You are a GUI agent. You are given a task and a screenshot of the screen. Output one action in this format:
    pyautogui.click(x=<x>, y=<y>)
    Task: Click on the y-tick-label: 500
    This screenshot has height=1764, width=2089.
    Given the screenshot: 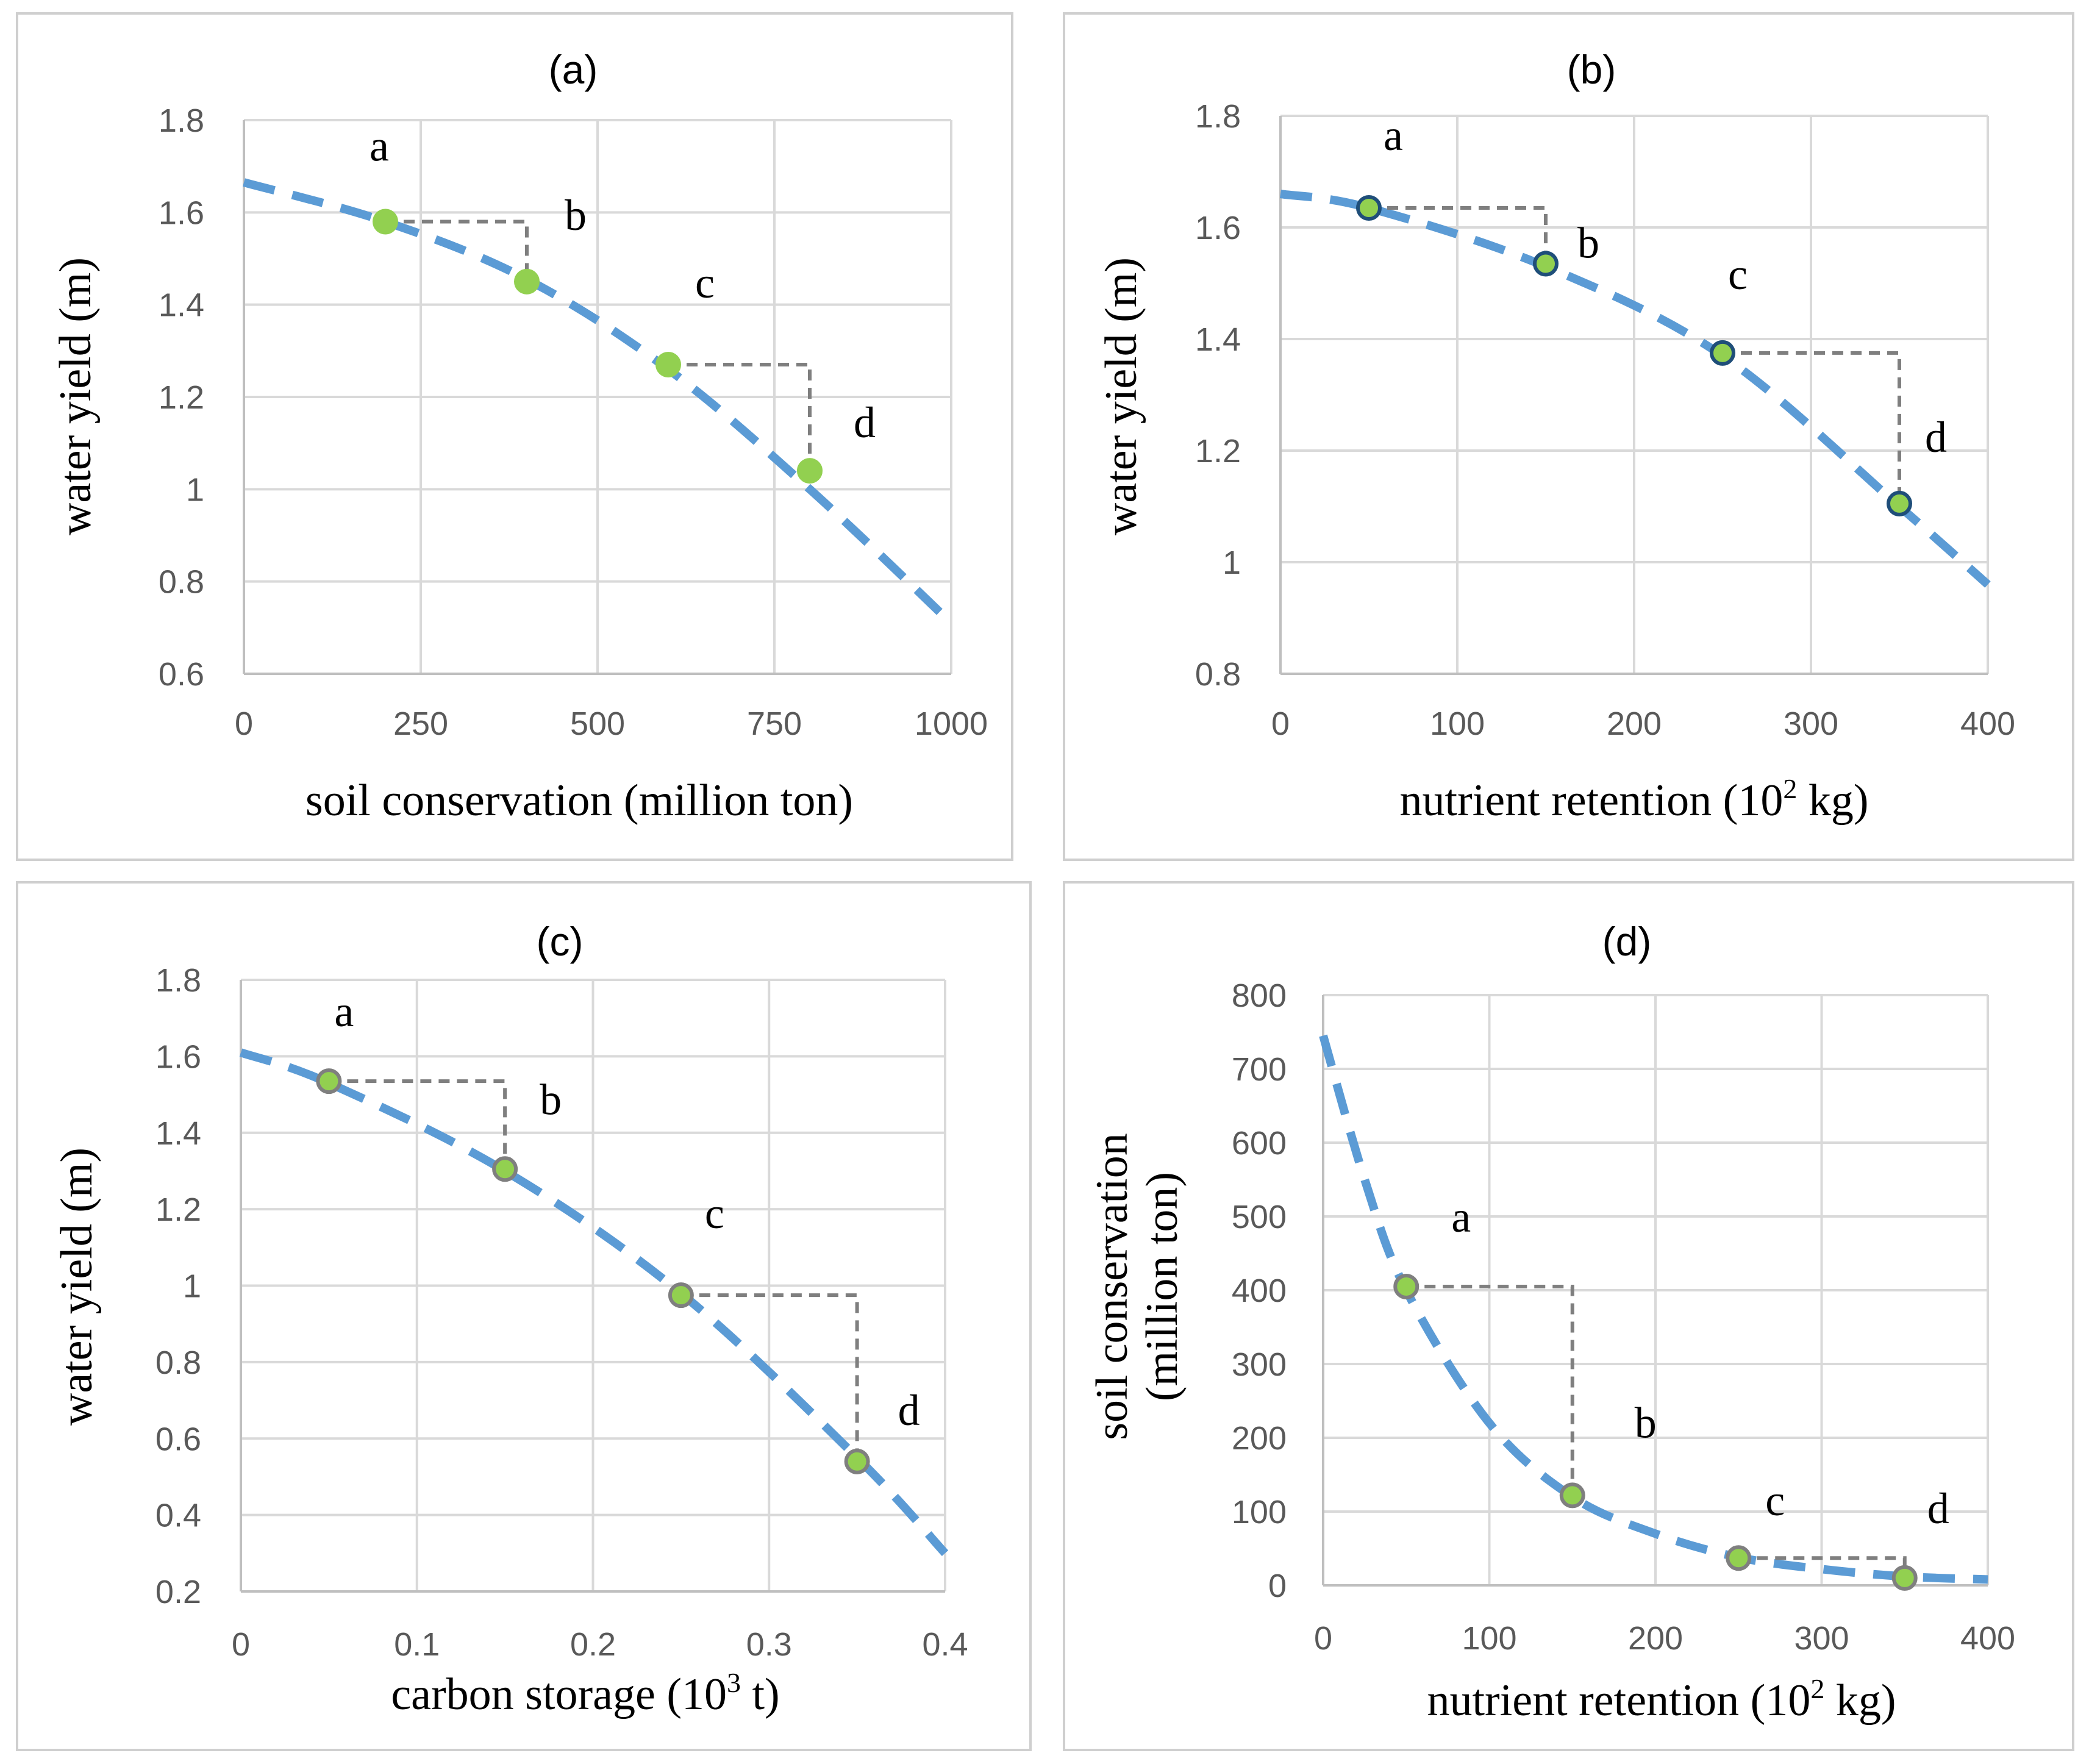 What is the action you would take?
    pyautogui.click(x=1260, y=1217)
    